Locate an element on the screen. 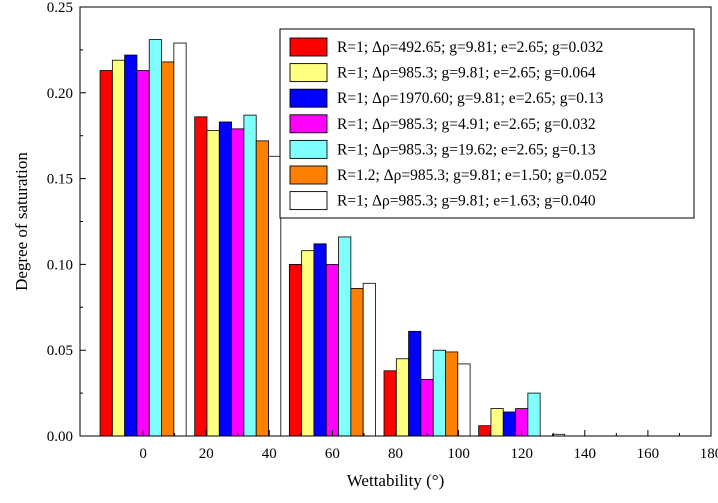 The width and height of the screenshot is (718, 503). x-tick-label: 0 is located at coordinates (143, 454).